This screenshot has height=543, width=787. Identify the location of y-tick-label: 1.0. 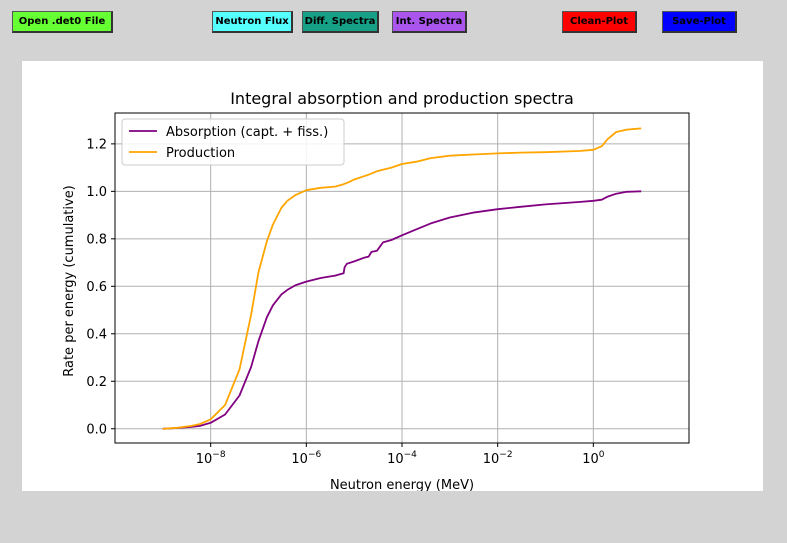
(96, 192).